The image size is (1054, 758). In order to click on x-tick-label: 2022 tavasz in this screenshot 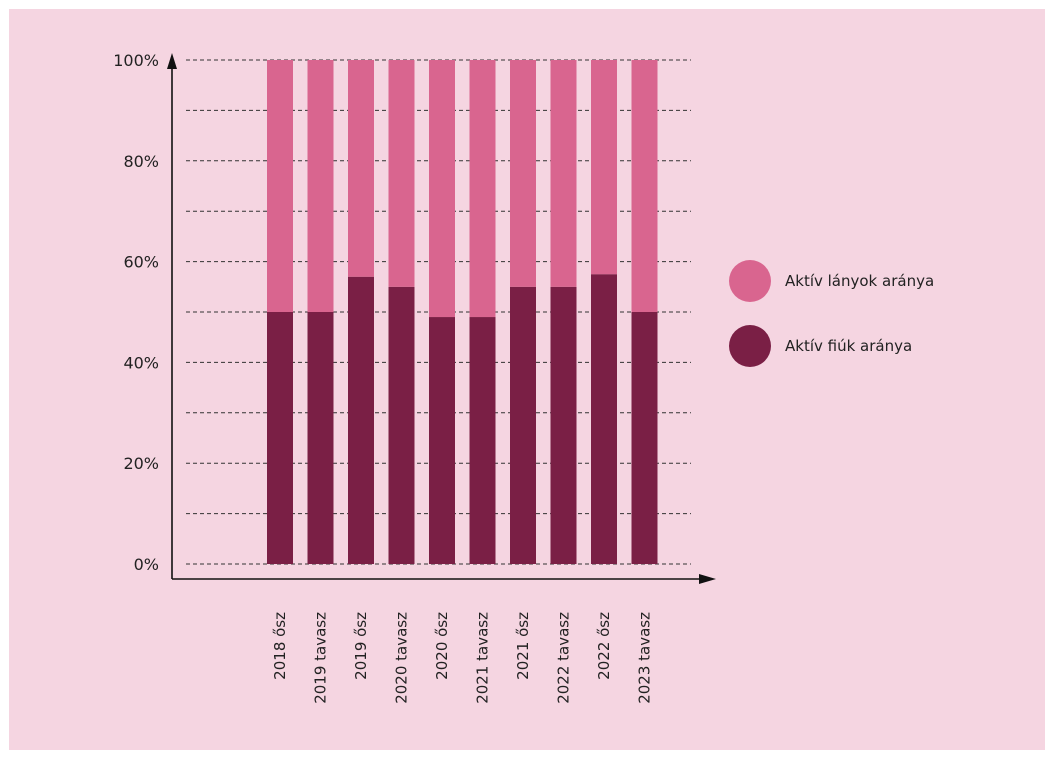, I will do `click(564, 658)`.